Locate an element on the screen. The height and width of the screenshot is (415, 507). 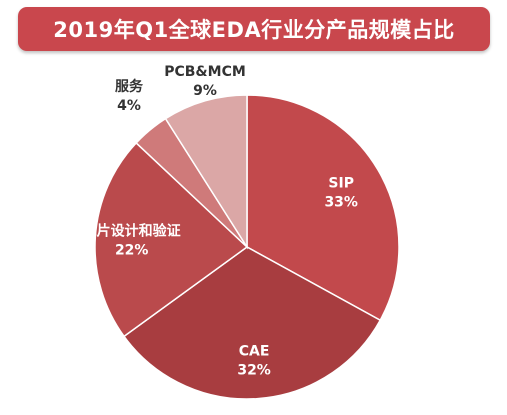
chart-title: 2019年Q1全球EDA行业分产品规模占比 is located at coordinates (254, 30).